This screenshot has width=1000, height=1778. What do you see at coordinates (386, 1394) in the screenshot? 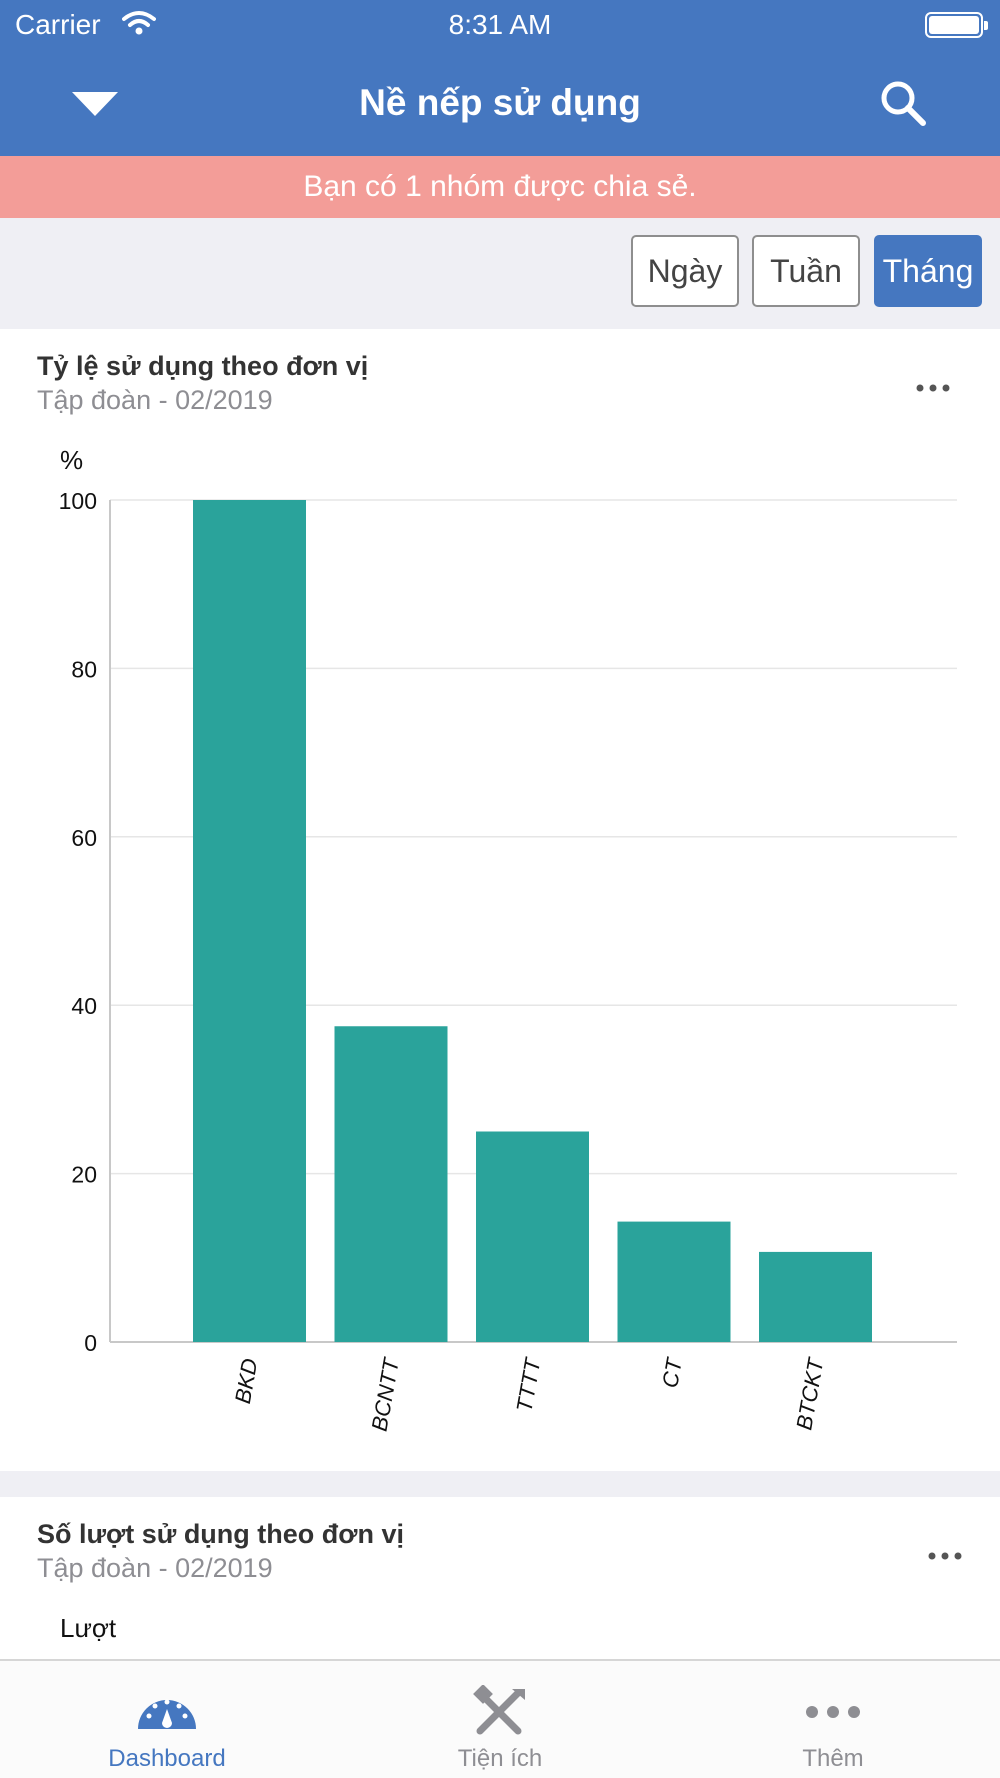
I see `x-tick-label: BCNTT` at bounding box center [386, 1394].